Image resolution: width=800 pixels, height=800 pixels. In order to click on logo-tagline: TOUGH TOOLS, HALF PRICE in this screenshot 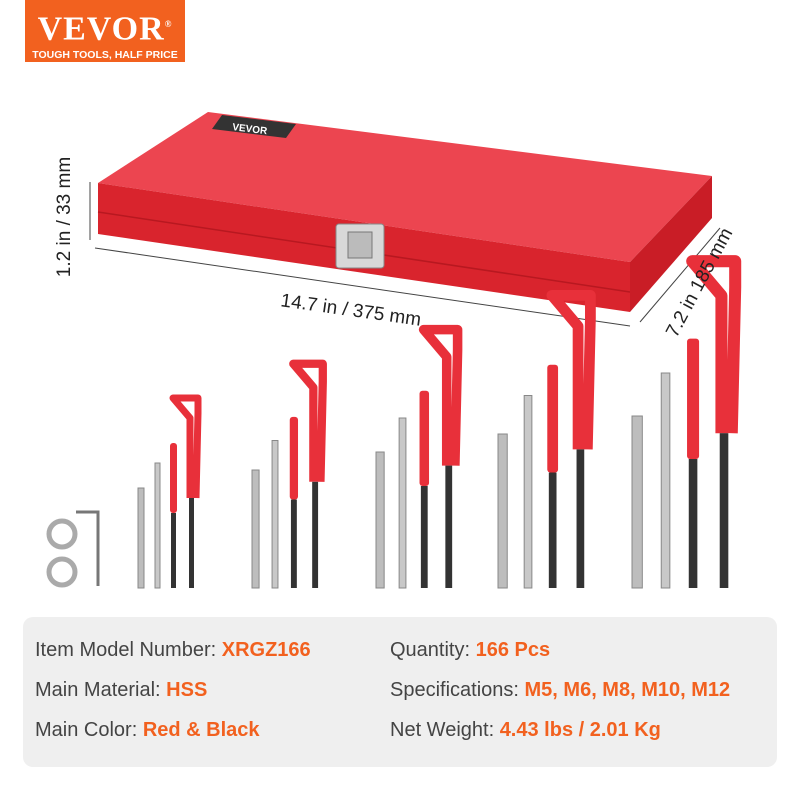, I will do `click(105, 55)`.